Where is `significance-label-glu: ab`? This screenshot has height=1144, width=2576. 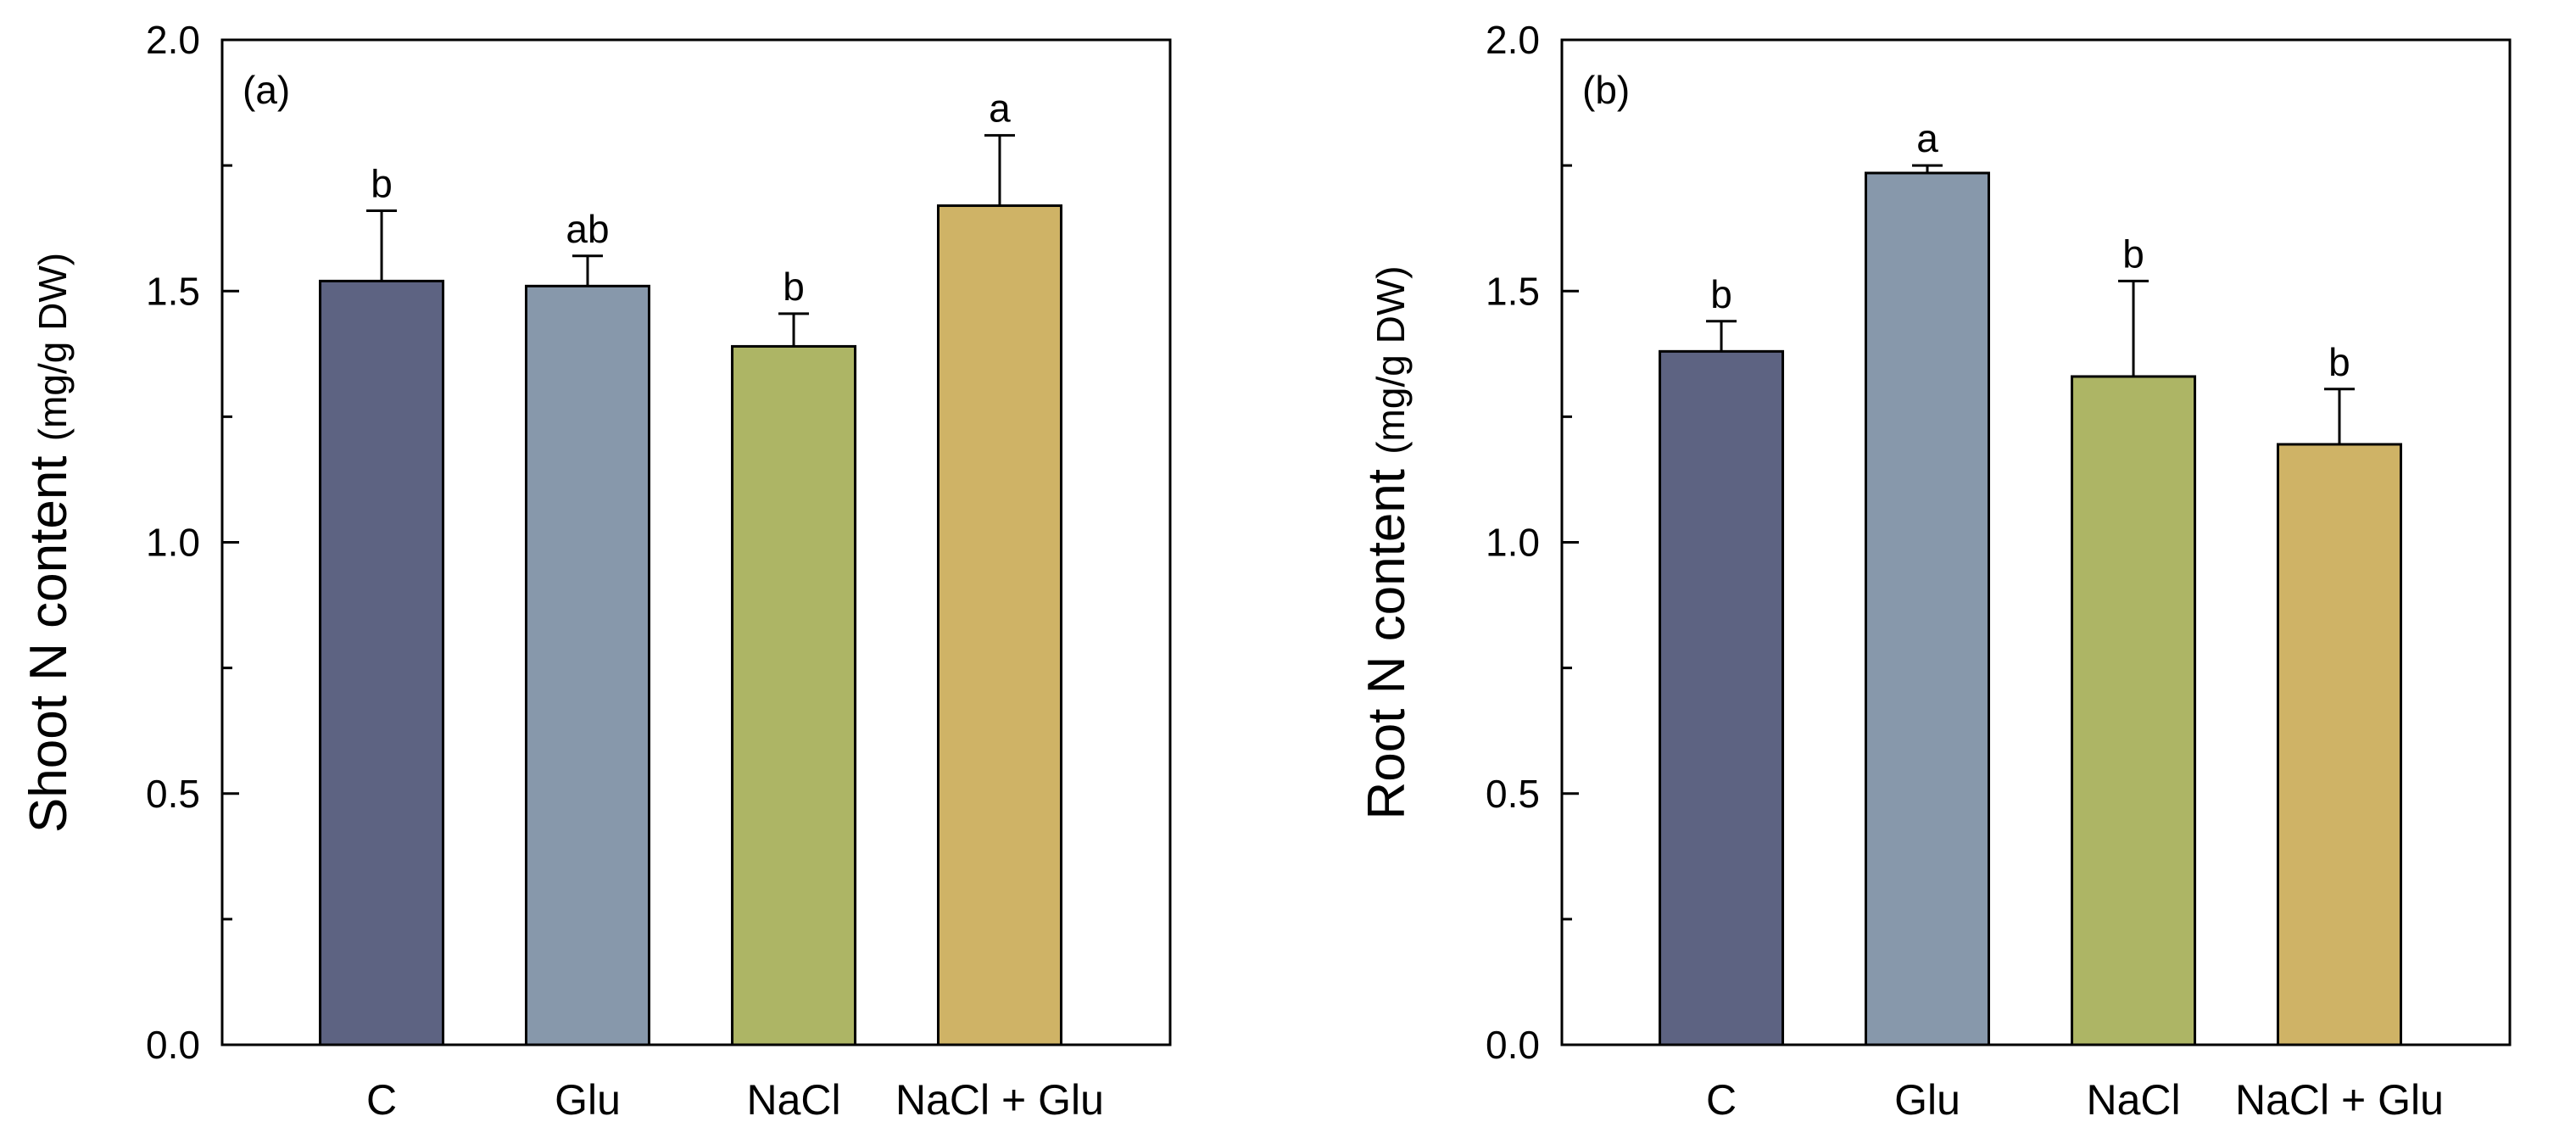
significance-label-glu: ab is located at coordinates (587, 229).